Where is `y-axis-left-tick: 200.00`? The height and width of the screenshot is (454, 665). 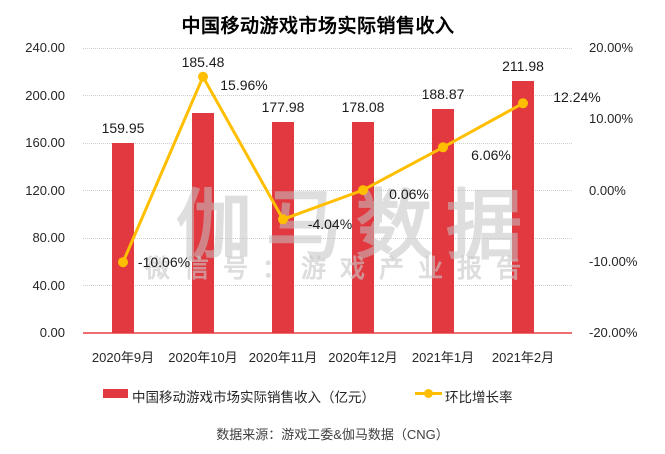
y-axis-left-tick: 200.00 is located at coordinates (45, 95).